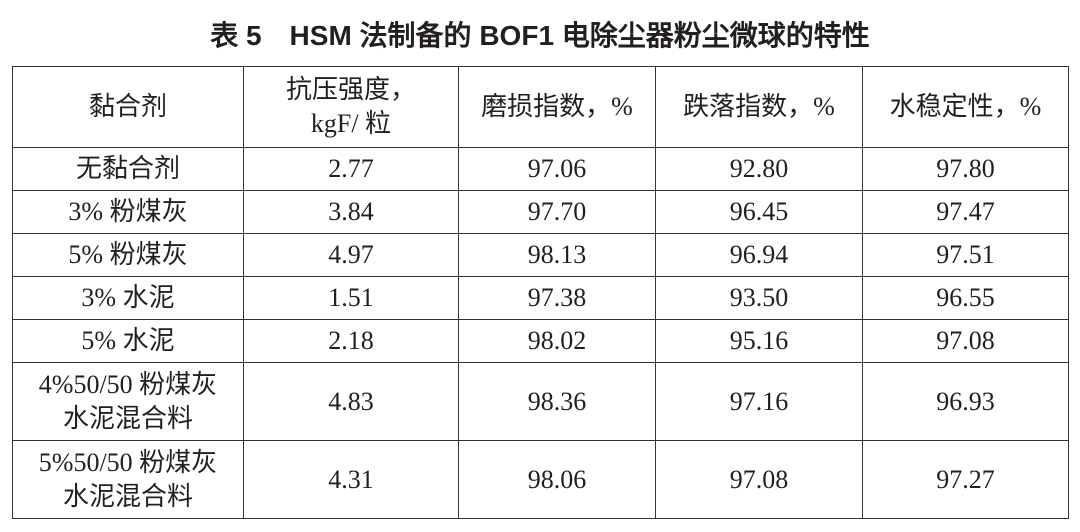 This screenshot has height=532, width=1080. I want to click on data-row: 4%50/50 粉煤灰水泥混合料 4.83 98.36 97.16 96.93, so click(540, 401).